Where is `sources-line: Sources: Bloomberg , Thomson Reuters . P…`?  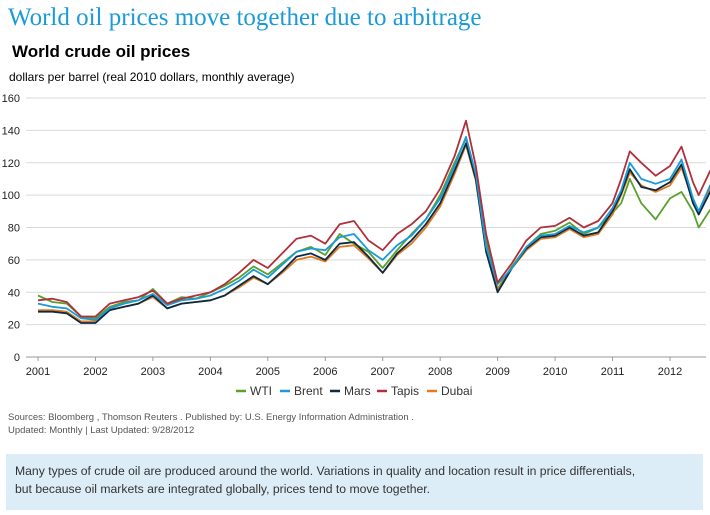
sources-line: Sources: Bloomberg , Thomson Reuters . P… is located at coordinates (211, 417).